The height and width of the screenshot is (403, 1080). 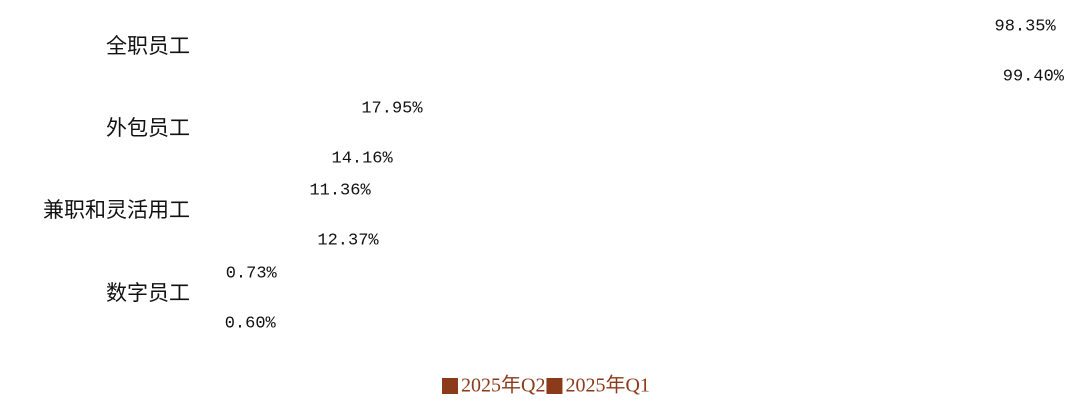 I want to click on value-label: 14.16%, so click(x=363, y=158).